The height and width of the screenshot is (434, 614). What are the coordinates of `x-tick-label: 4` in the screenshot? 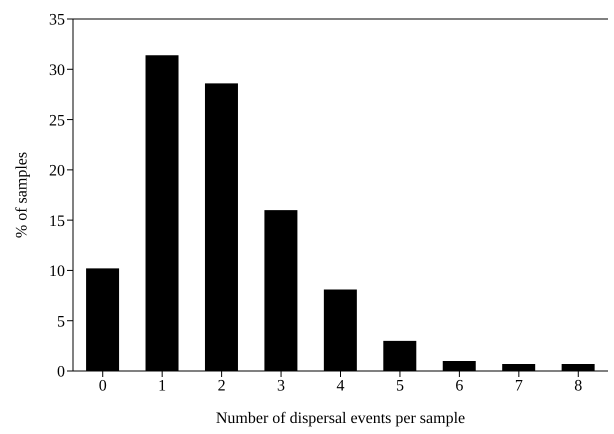 It's located at (340, 385).